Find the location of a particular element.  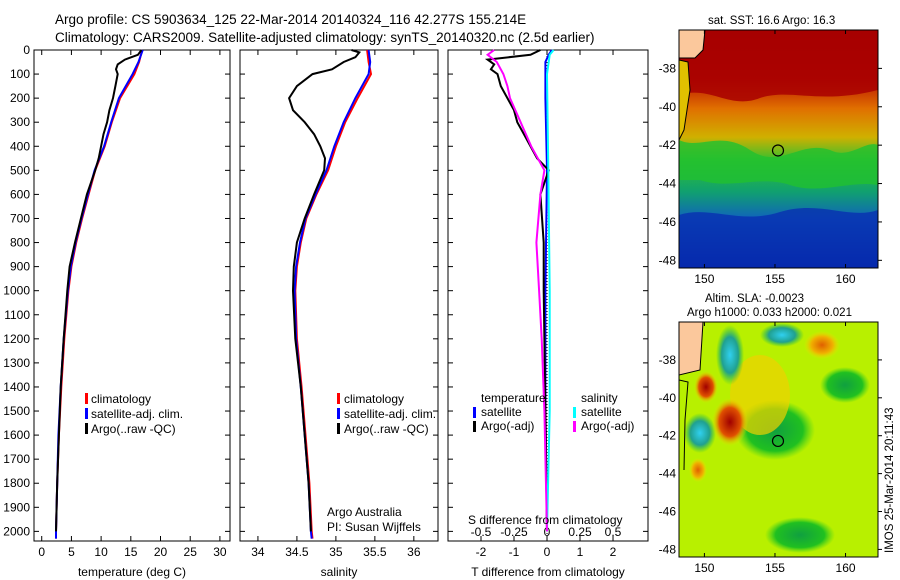

s-axis-label: S difference from climatology is located at coordinates (545, 520).